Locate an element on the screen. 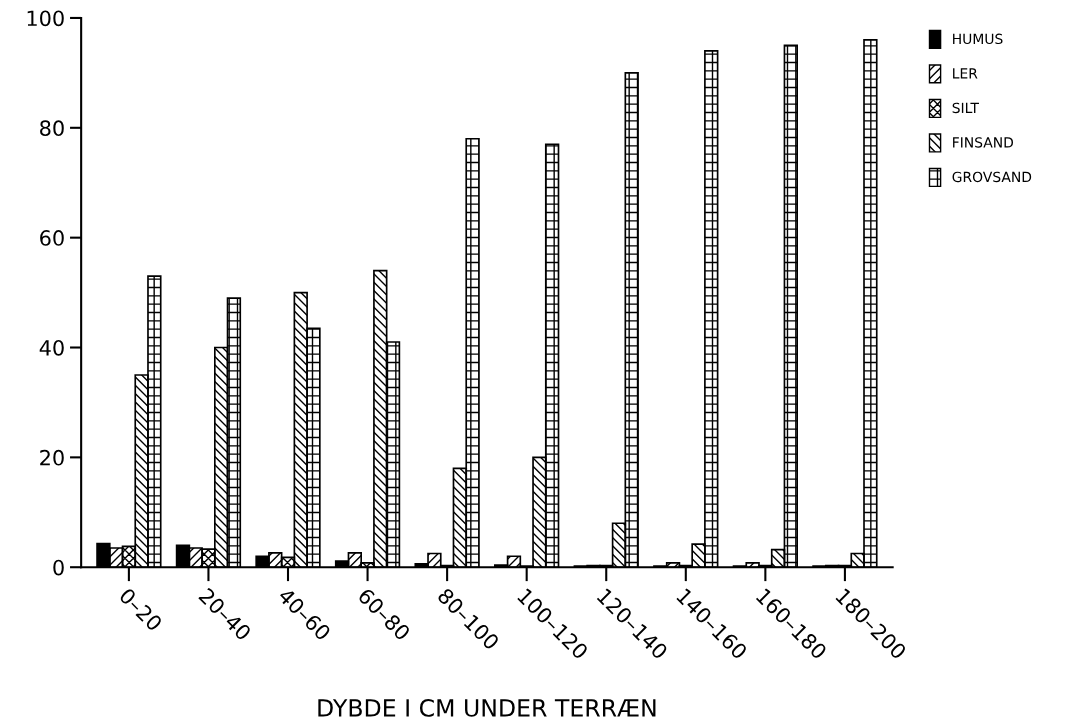  y-tick-label: 20 is located at coordinates (52, 457).